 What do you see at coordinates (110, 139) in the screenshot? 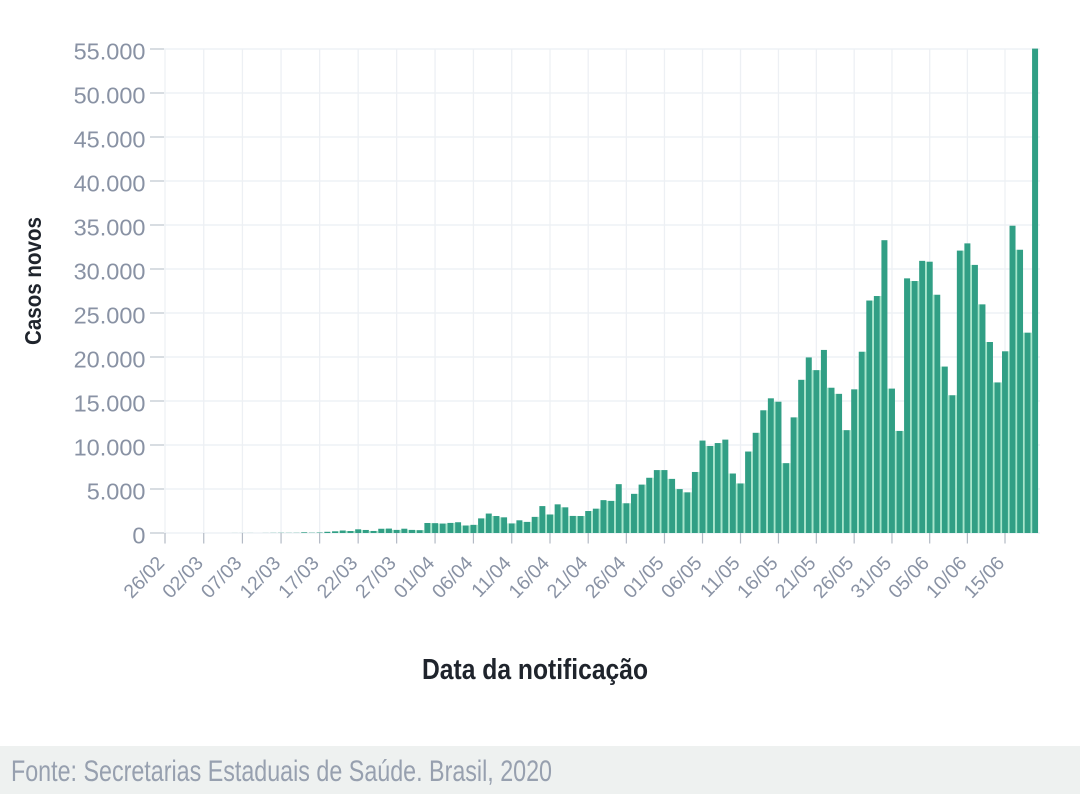
I see `svg-text: 45.000` at bounding box center [110, 139].